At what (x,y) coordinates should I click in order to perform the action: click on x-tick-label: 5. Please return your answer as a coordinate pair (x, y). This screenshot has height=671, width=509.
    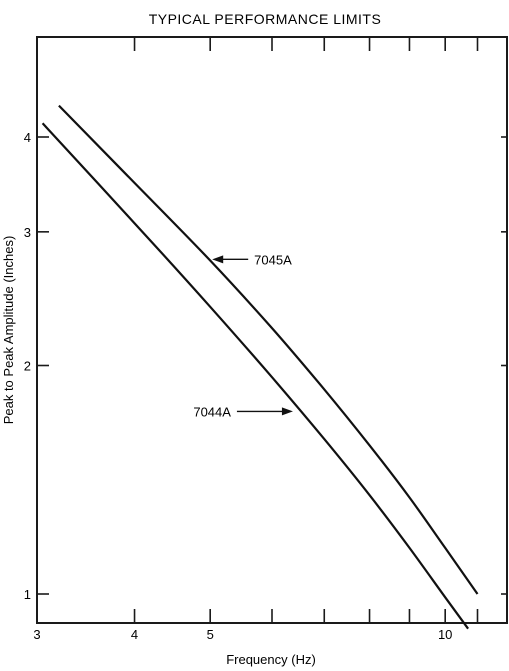
    Looking at the image, I should click on (210, 634).